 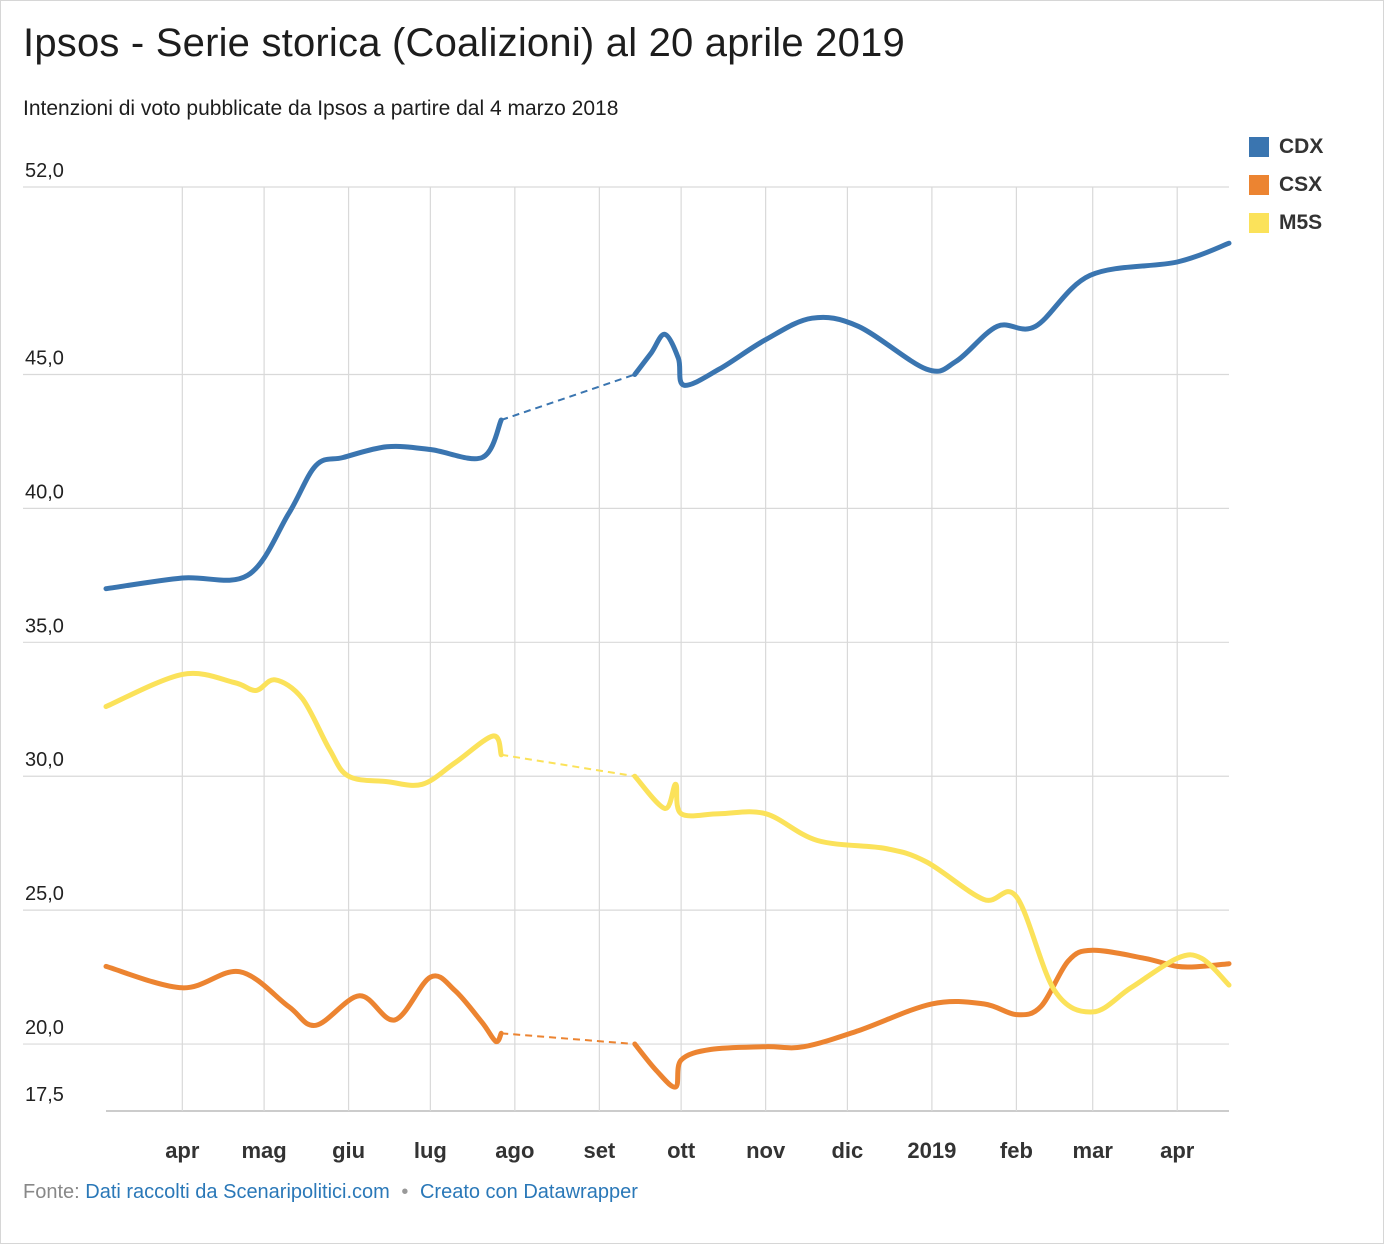 What do you see at coordinates (931, 1150) in the screenshot?
I see `x-tick-label: 2019` at bounding box center [931, 1150].